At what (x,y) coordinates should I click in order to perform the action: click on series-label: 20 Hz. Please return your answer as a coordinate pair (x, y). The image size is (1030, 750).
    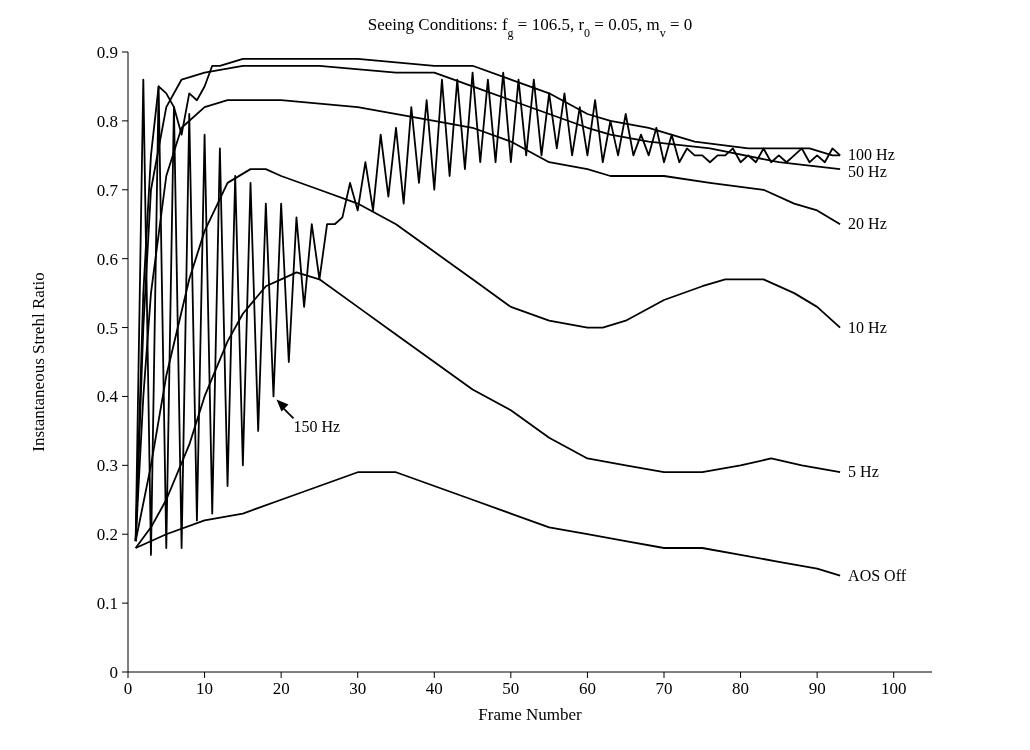
    Looking at the image, I should click on (867, 224).